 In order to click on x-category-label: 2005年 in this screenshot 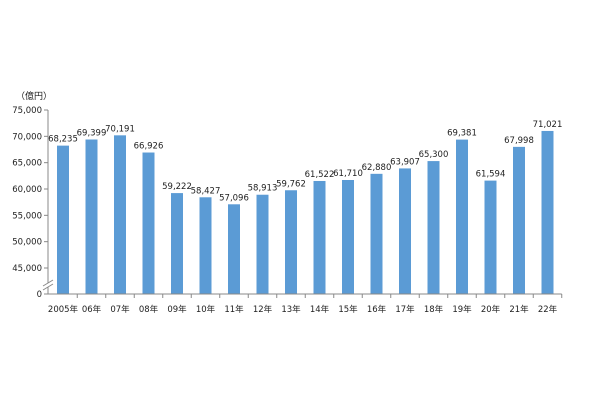, I will do `click(63, 309)`.